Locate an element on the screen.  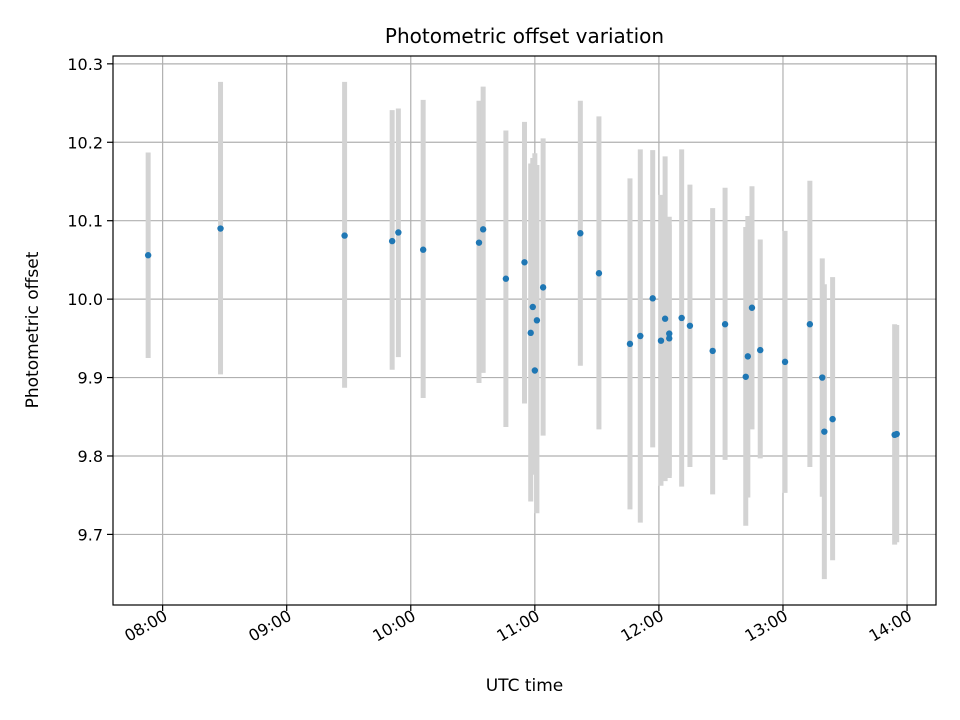
y-tick-label: 10.3 is located at coordinates (85, 64).